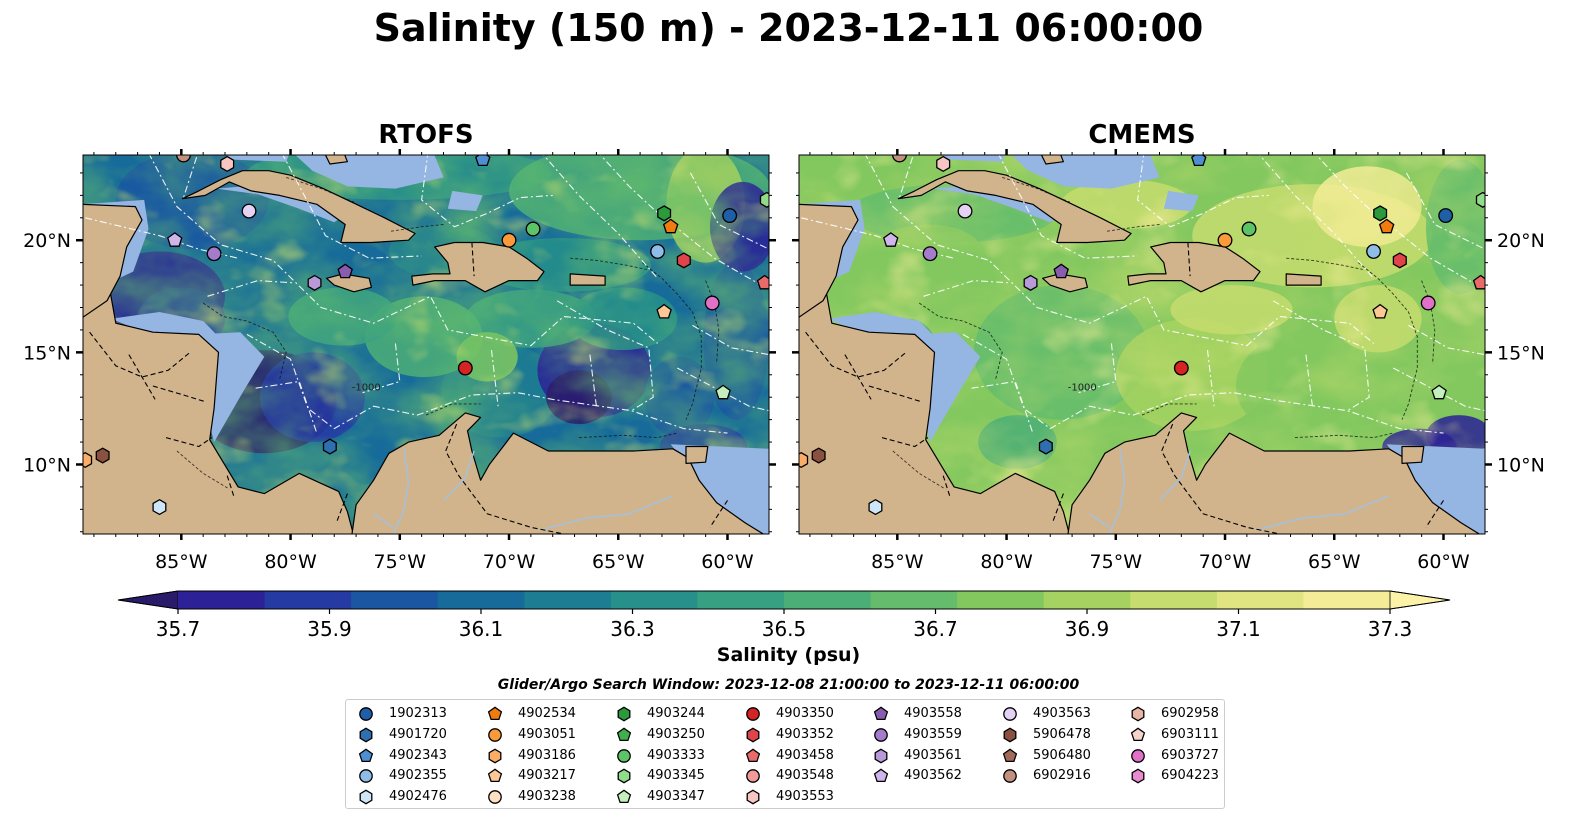 Image resolution: width=1577 pixels, height=826 pixels. What do you see at coordinates (1521, 353) in the screenshot?
I see `lat-tick-label: 15°N` at bounding box center [1521, 353].